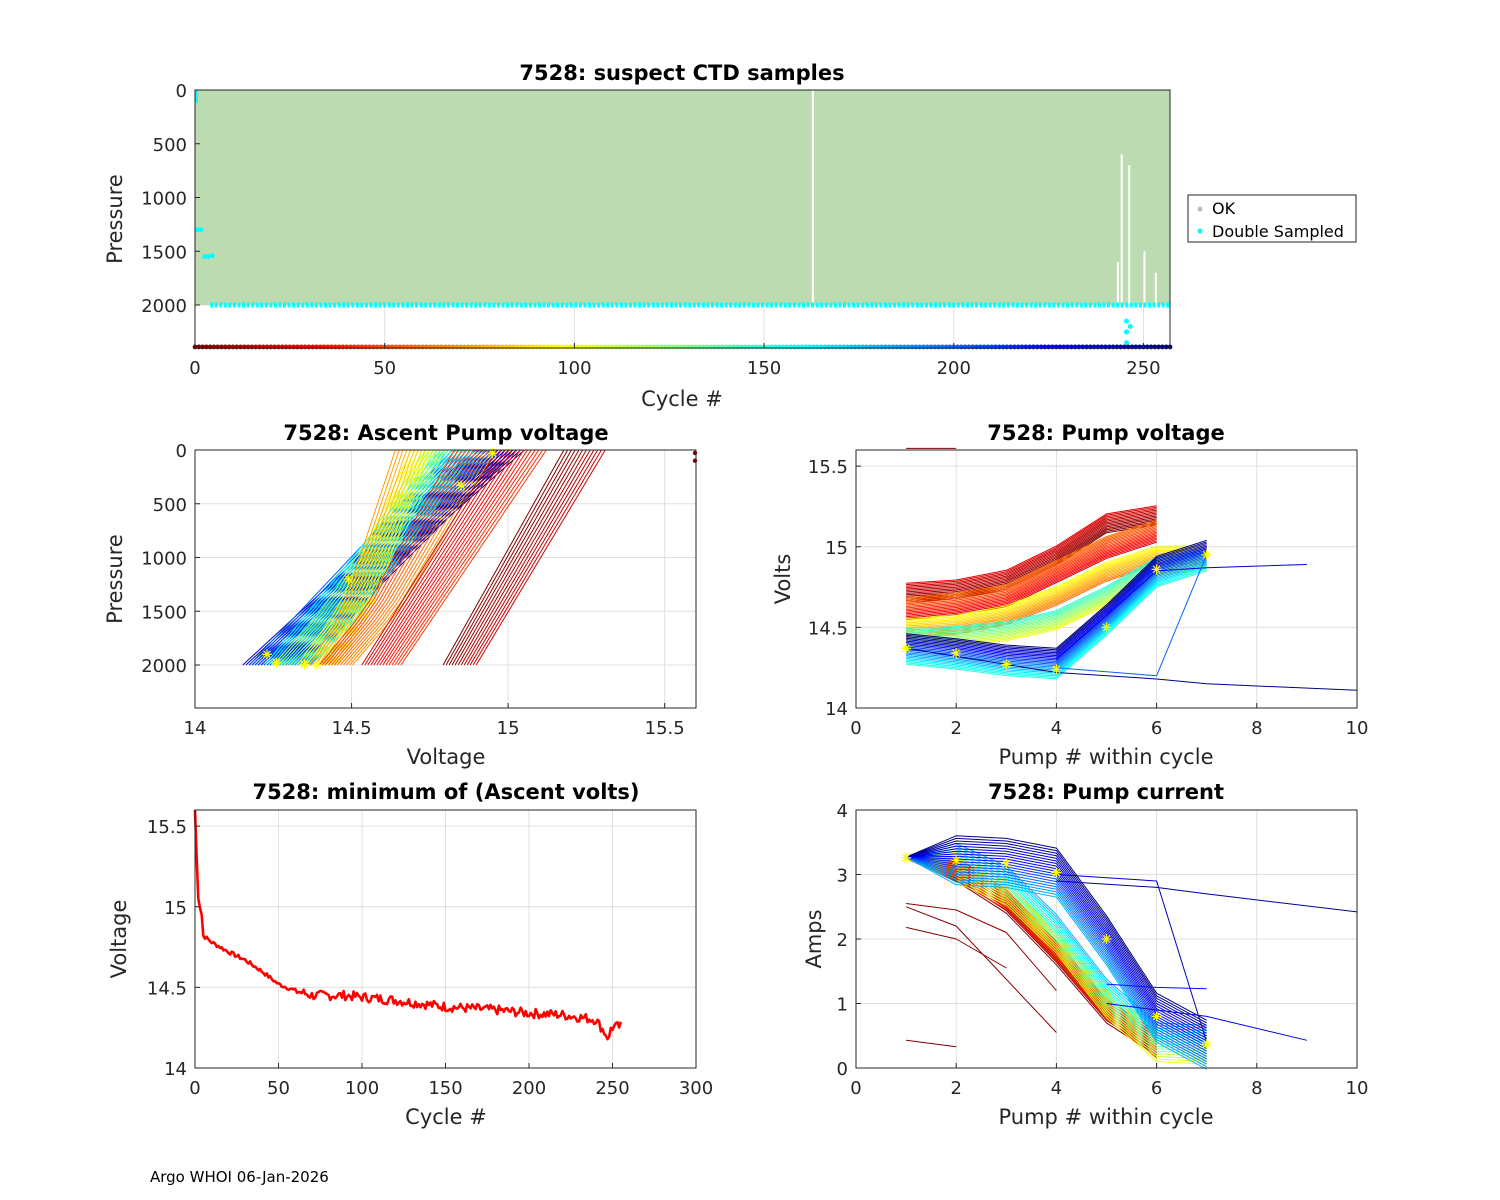 Image resolution: width=1500 pixels, height=1200 pixels. I want to click on suspect-legend: OK Double Sampled, so click(1272, 218).